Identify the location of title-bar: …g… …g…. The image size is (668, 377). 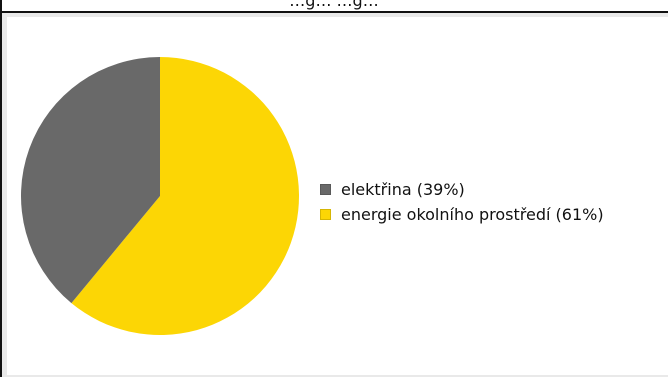
(334, 6).